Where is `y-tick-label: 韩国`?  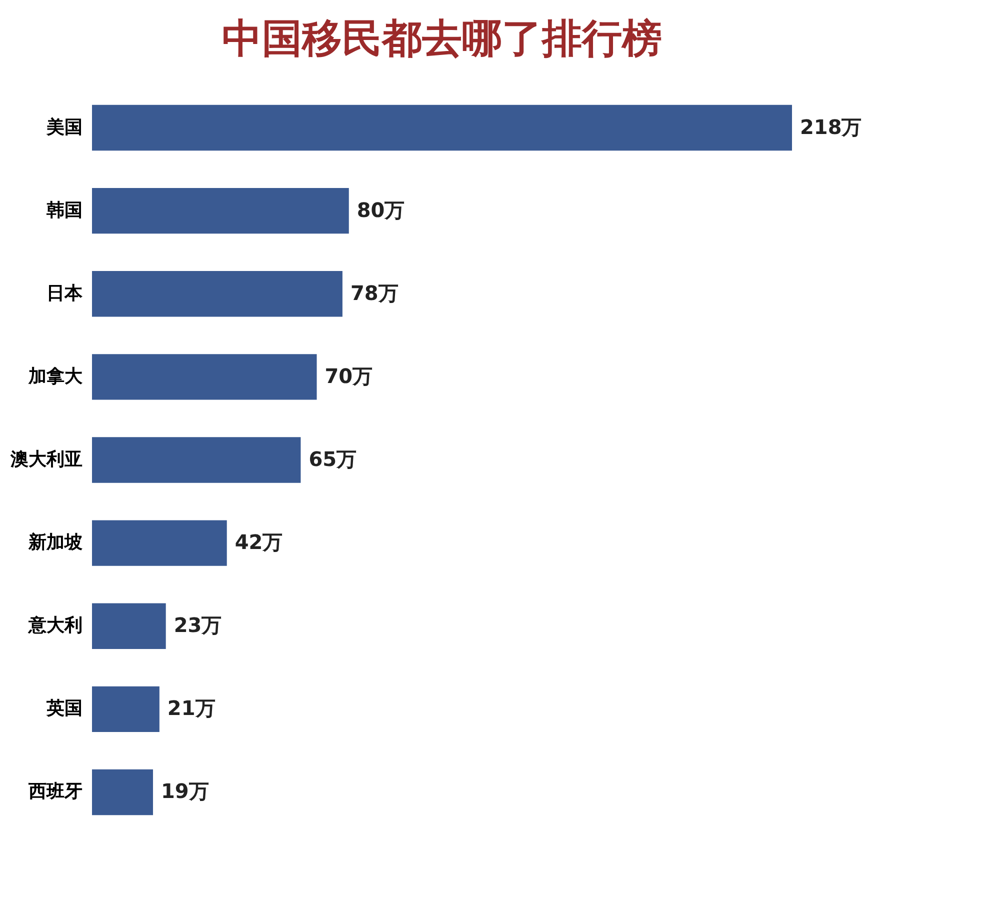 y-tick-label: 韩国 is located at coordinates (64, 210).